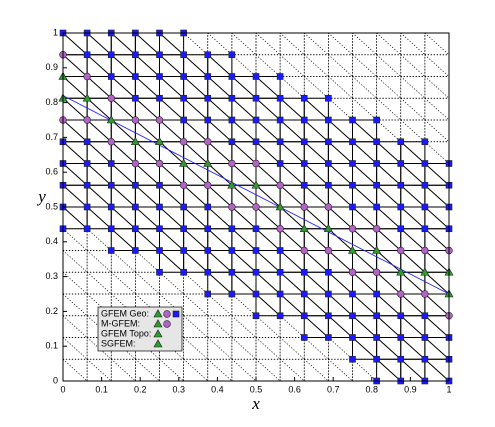 The height and width of the screenshot is (427, 495). I want to click on x-tick-label: 0.5, so click(256, 389).